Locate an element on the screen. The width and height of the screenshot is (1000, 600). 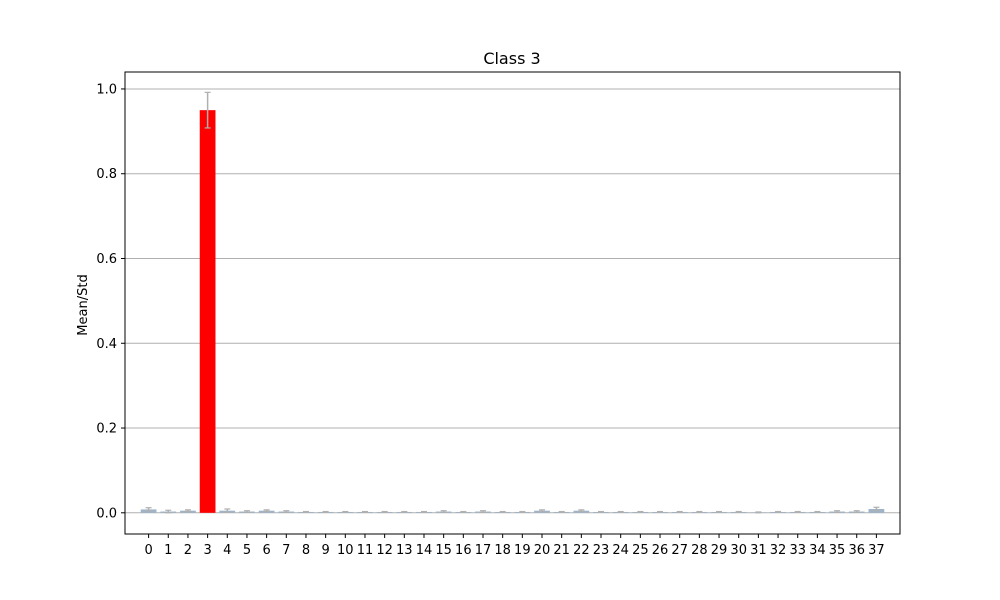
x-tick-label: 37 is located at coordinates (876, 550).